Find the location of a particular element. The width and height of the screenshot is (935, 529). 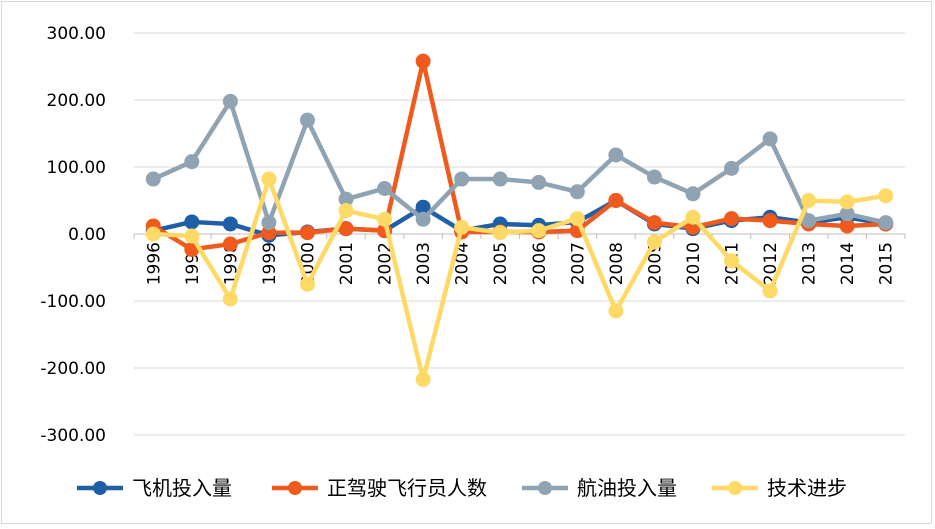

y-tick-label: -200.00 is located at coordinates (73, 369).